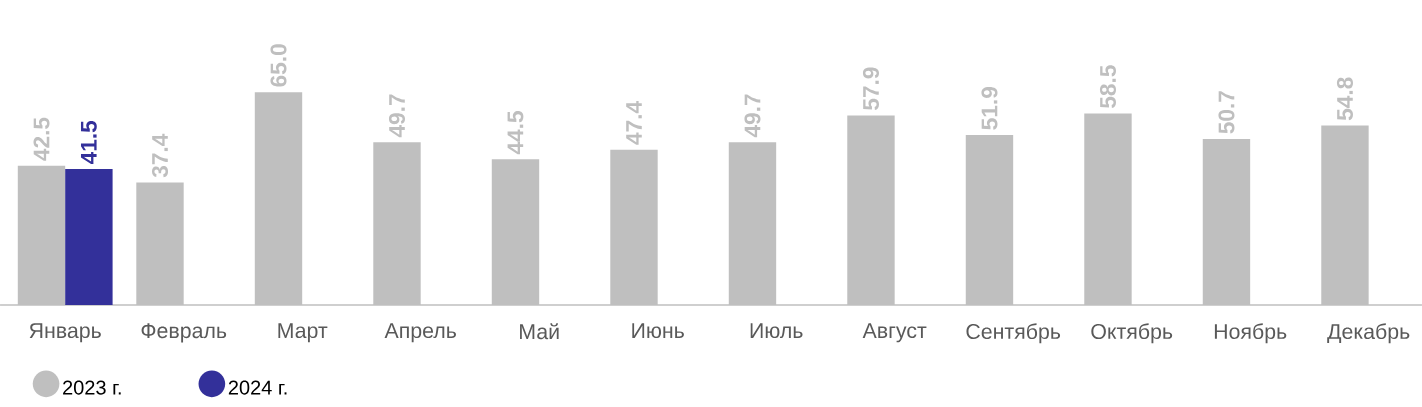 The image size is (1422, 407). I want to click on data-label: 65.0, so click(278, 65).